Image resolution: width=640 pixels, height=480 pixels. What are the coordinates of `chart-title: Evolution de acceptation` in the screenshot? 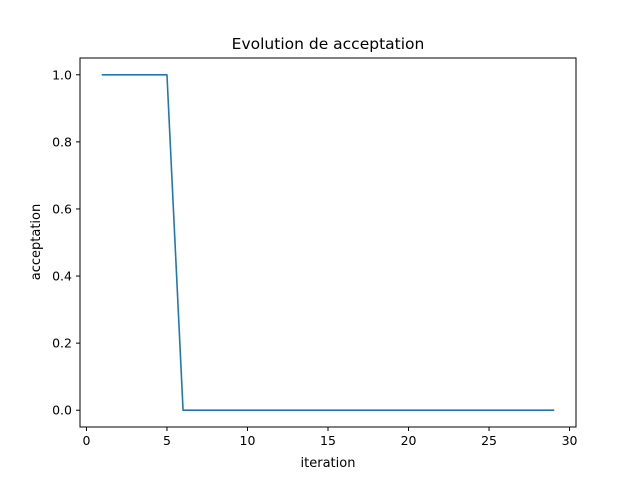 It's located at (328, 44).